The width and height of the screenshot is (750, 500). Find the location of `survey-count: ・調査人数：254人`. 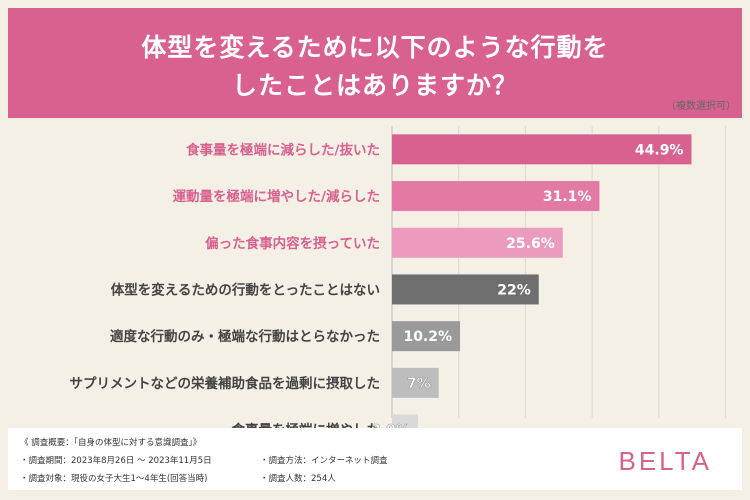

survey-count: ・調査人数：254人 is located at coordinates (298, 479).